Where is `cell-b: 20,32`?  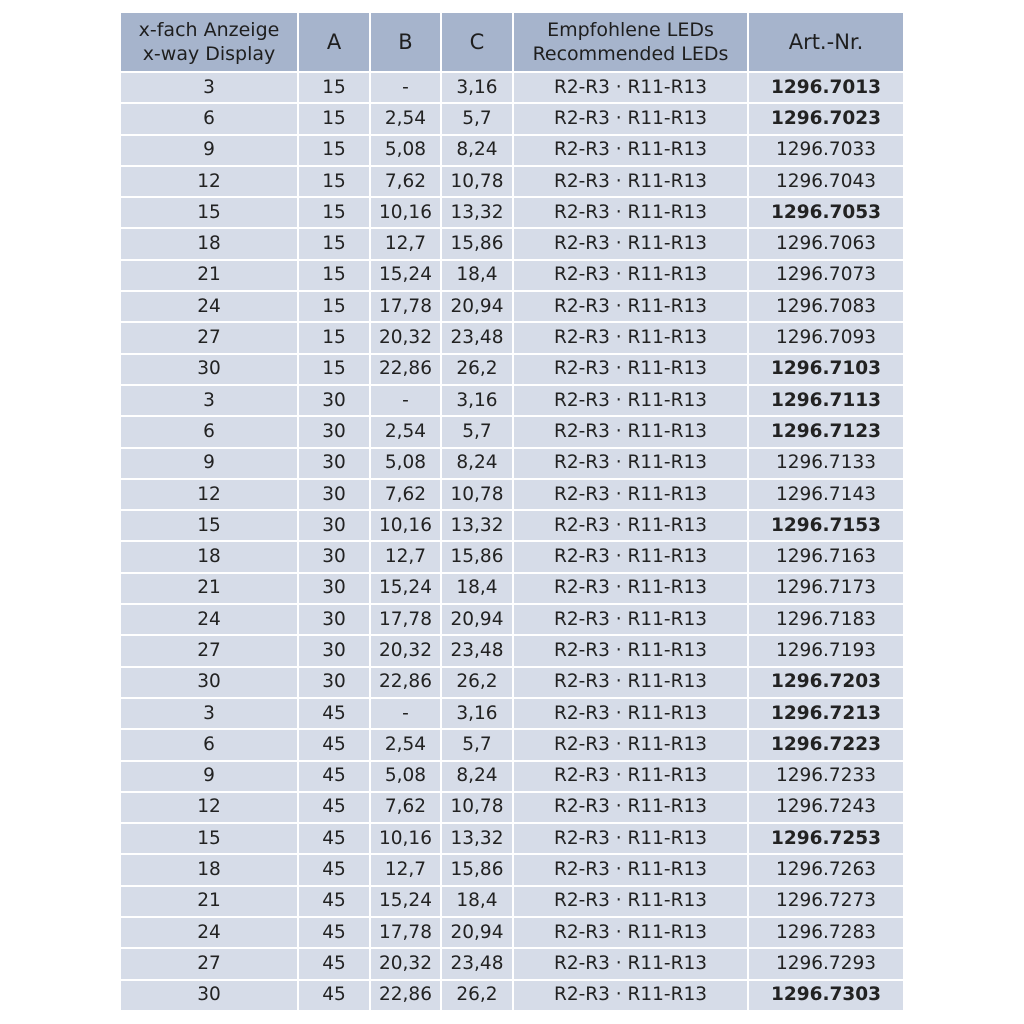
cell-b: 20,32 is located at coordinates (405, 651).